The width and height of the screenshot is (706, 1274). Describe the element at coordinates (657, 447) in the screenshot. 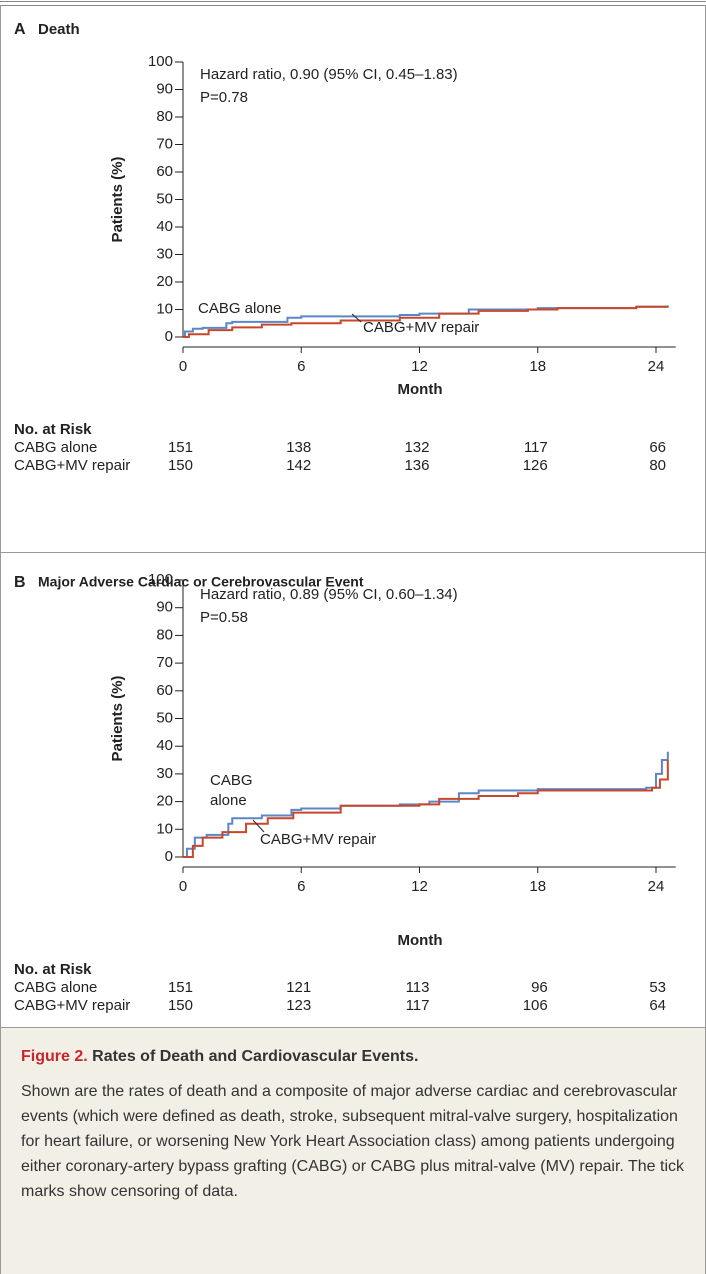

I see `risk-count: 66` at that location.